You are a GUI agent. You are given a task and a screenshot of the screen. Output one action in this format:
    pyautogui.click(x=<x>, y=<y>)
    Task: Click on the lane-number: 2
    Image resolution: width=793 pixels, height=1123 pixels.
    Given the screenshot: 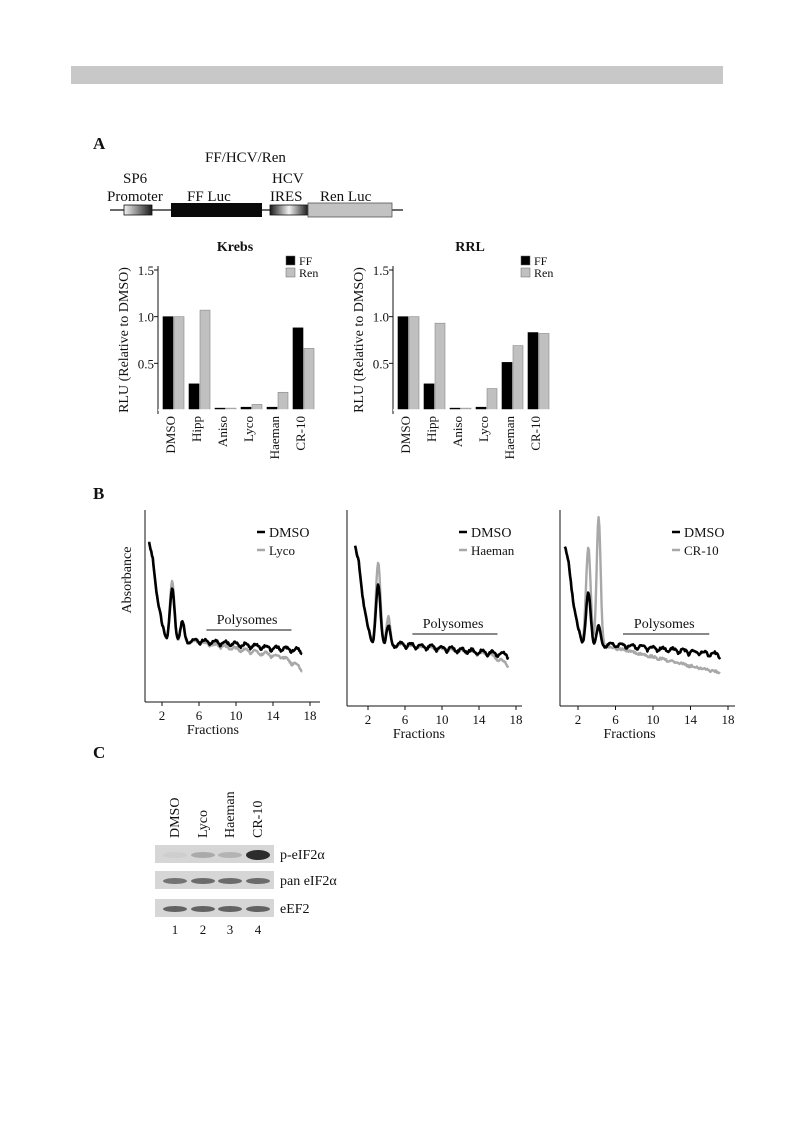 What is the action you would take?
    pyautogui.click(x=203, y=929)
    